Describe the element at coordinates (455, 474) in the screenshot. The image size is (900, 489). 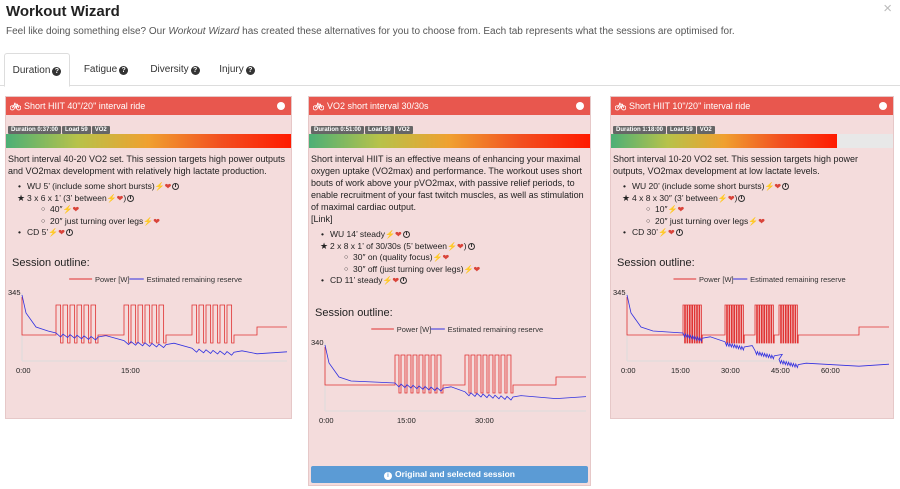
I see `button-label: Original and selected session` at that location.